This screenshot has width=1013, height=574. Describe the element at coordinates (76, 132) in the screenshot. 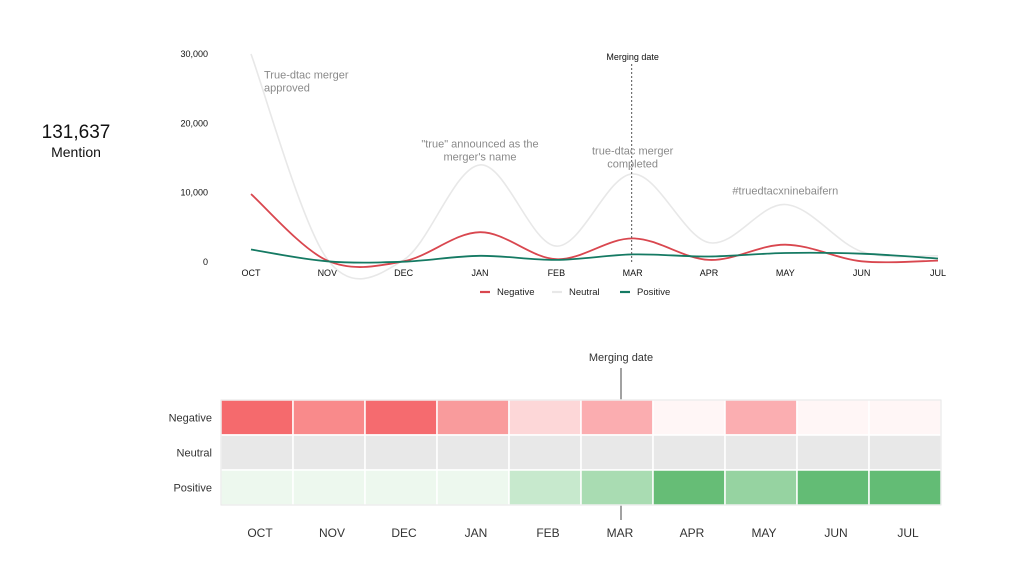

I see `total-mentions-value: 131,637` at that location.